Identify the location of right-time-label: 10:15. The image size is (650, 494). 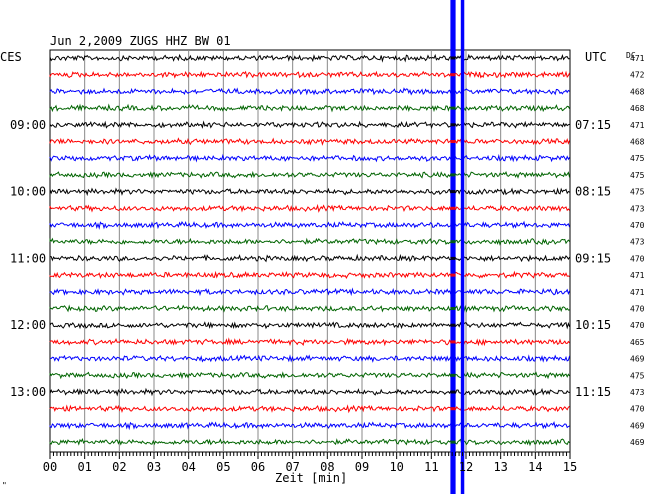
(593, 325).